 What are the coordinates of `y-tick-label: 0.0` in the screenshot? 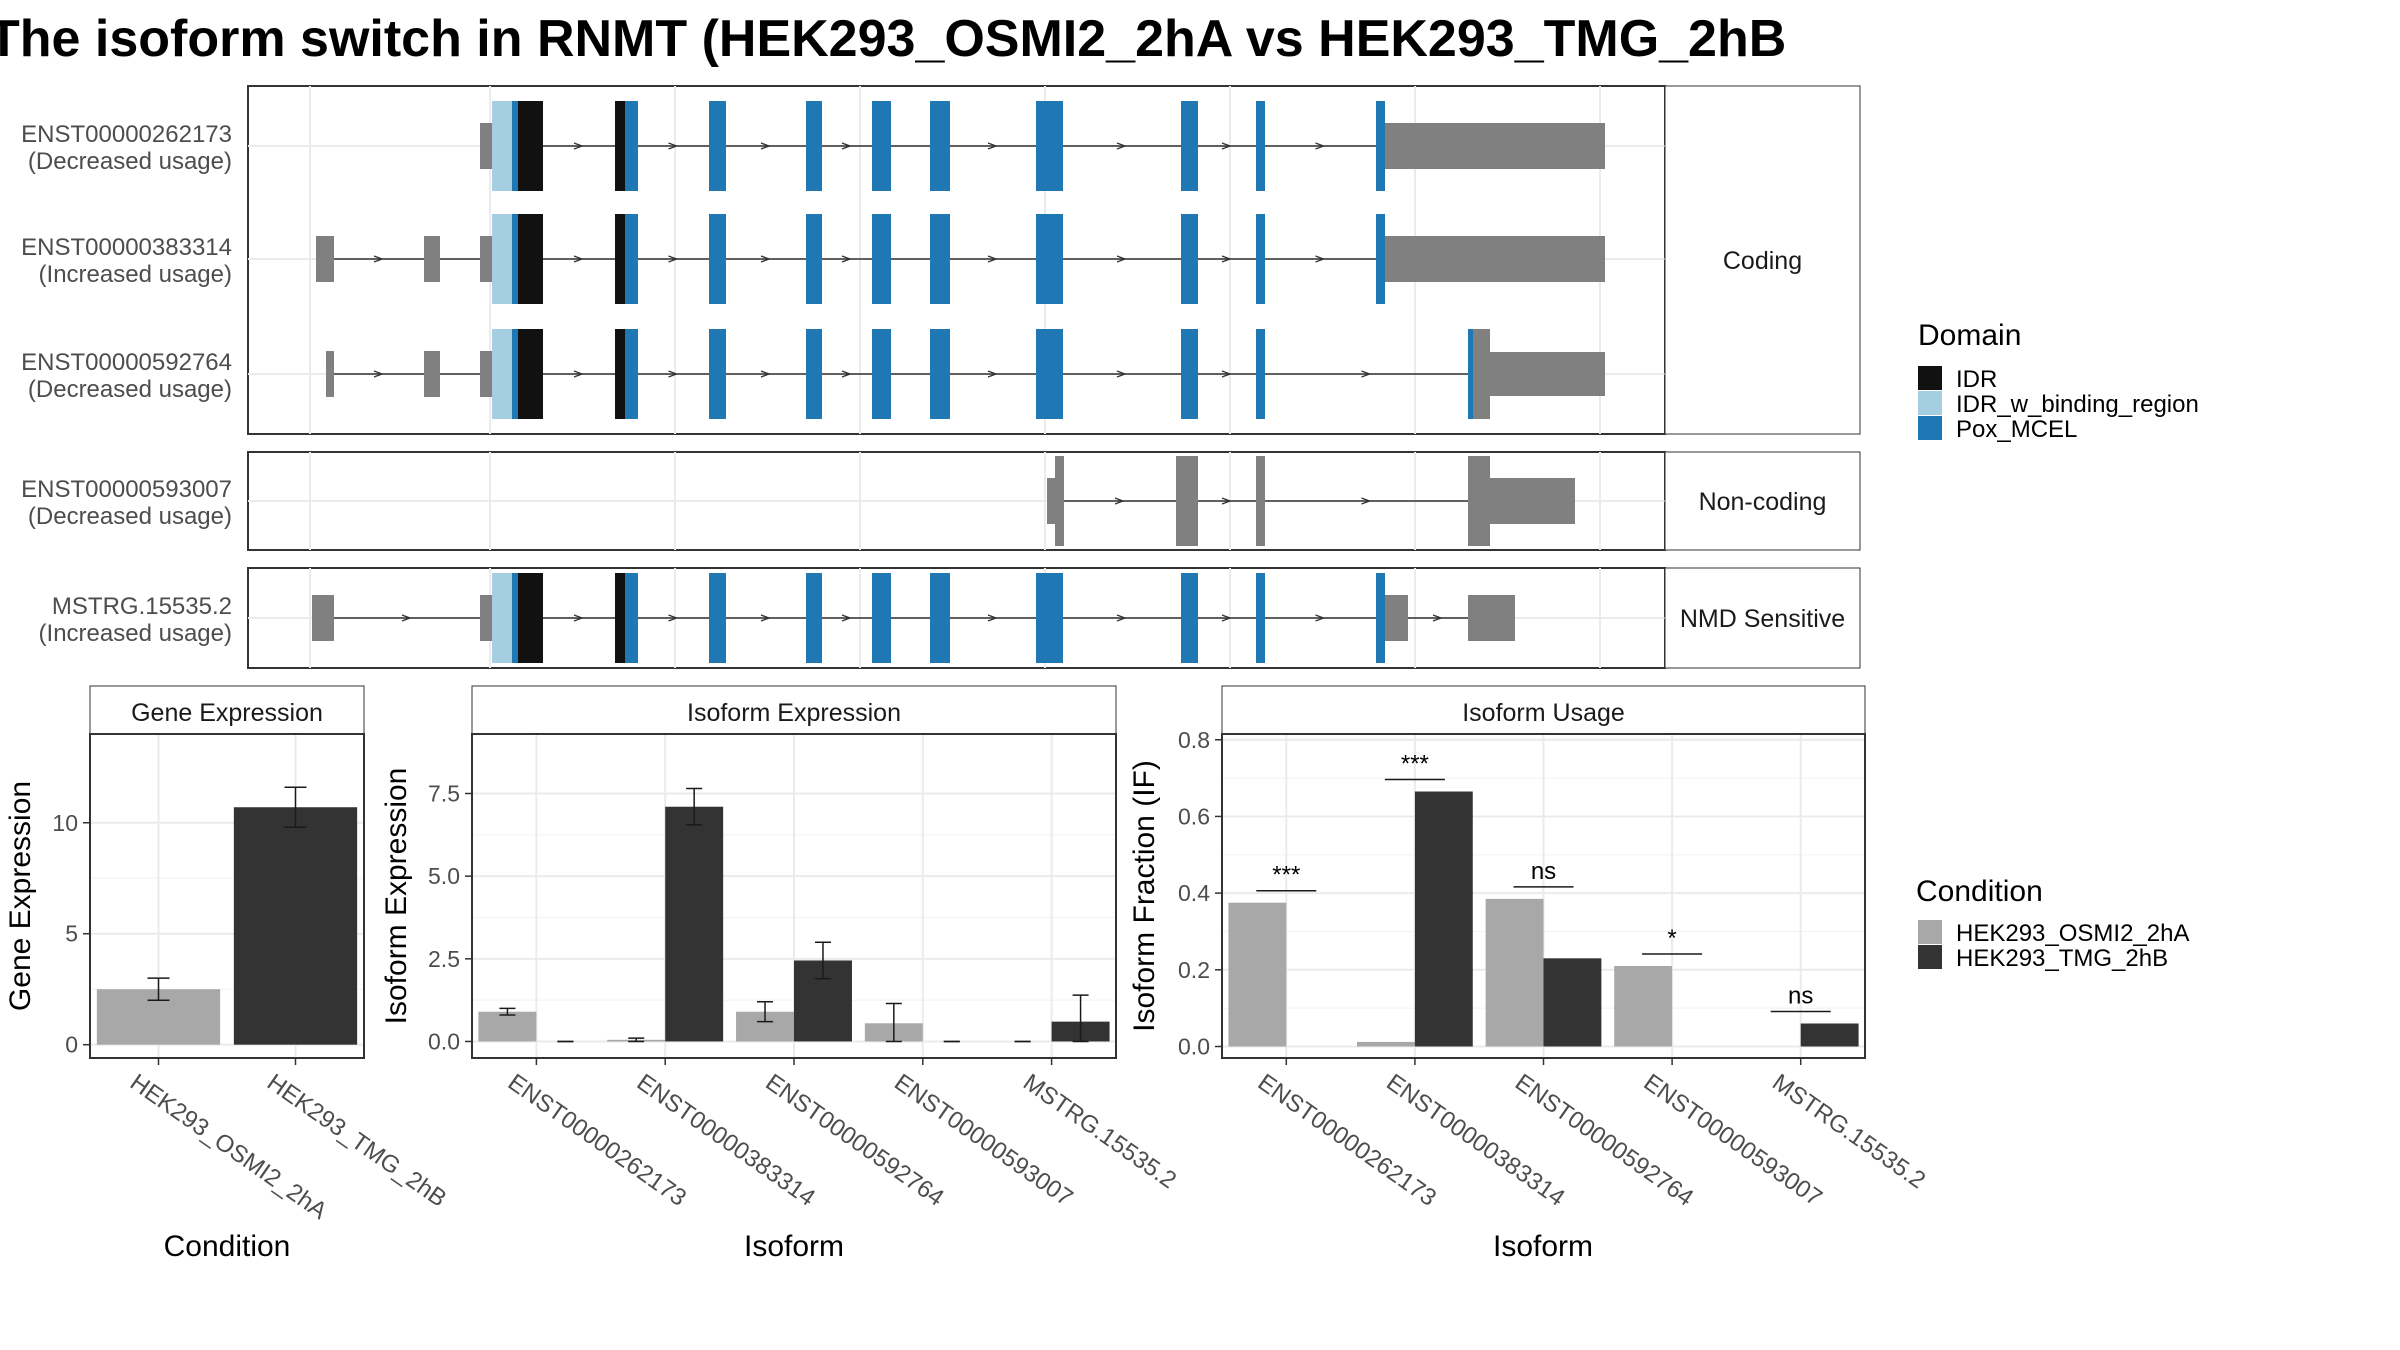 It's located at (444, 1041).